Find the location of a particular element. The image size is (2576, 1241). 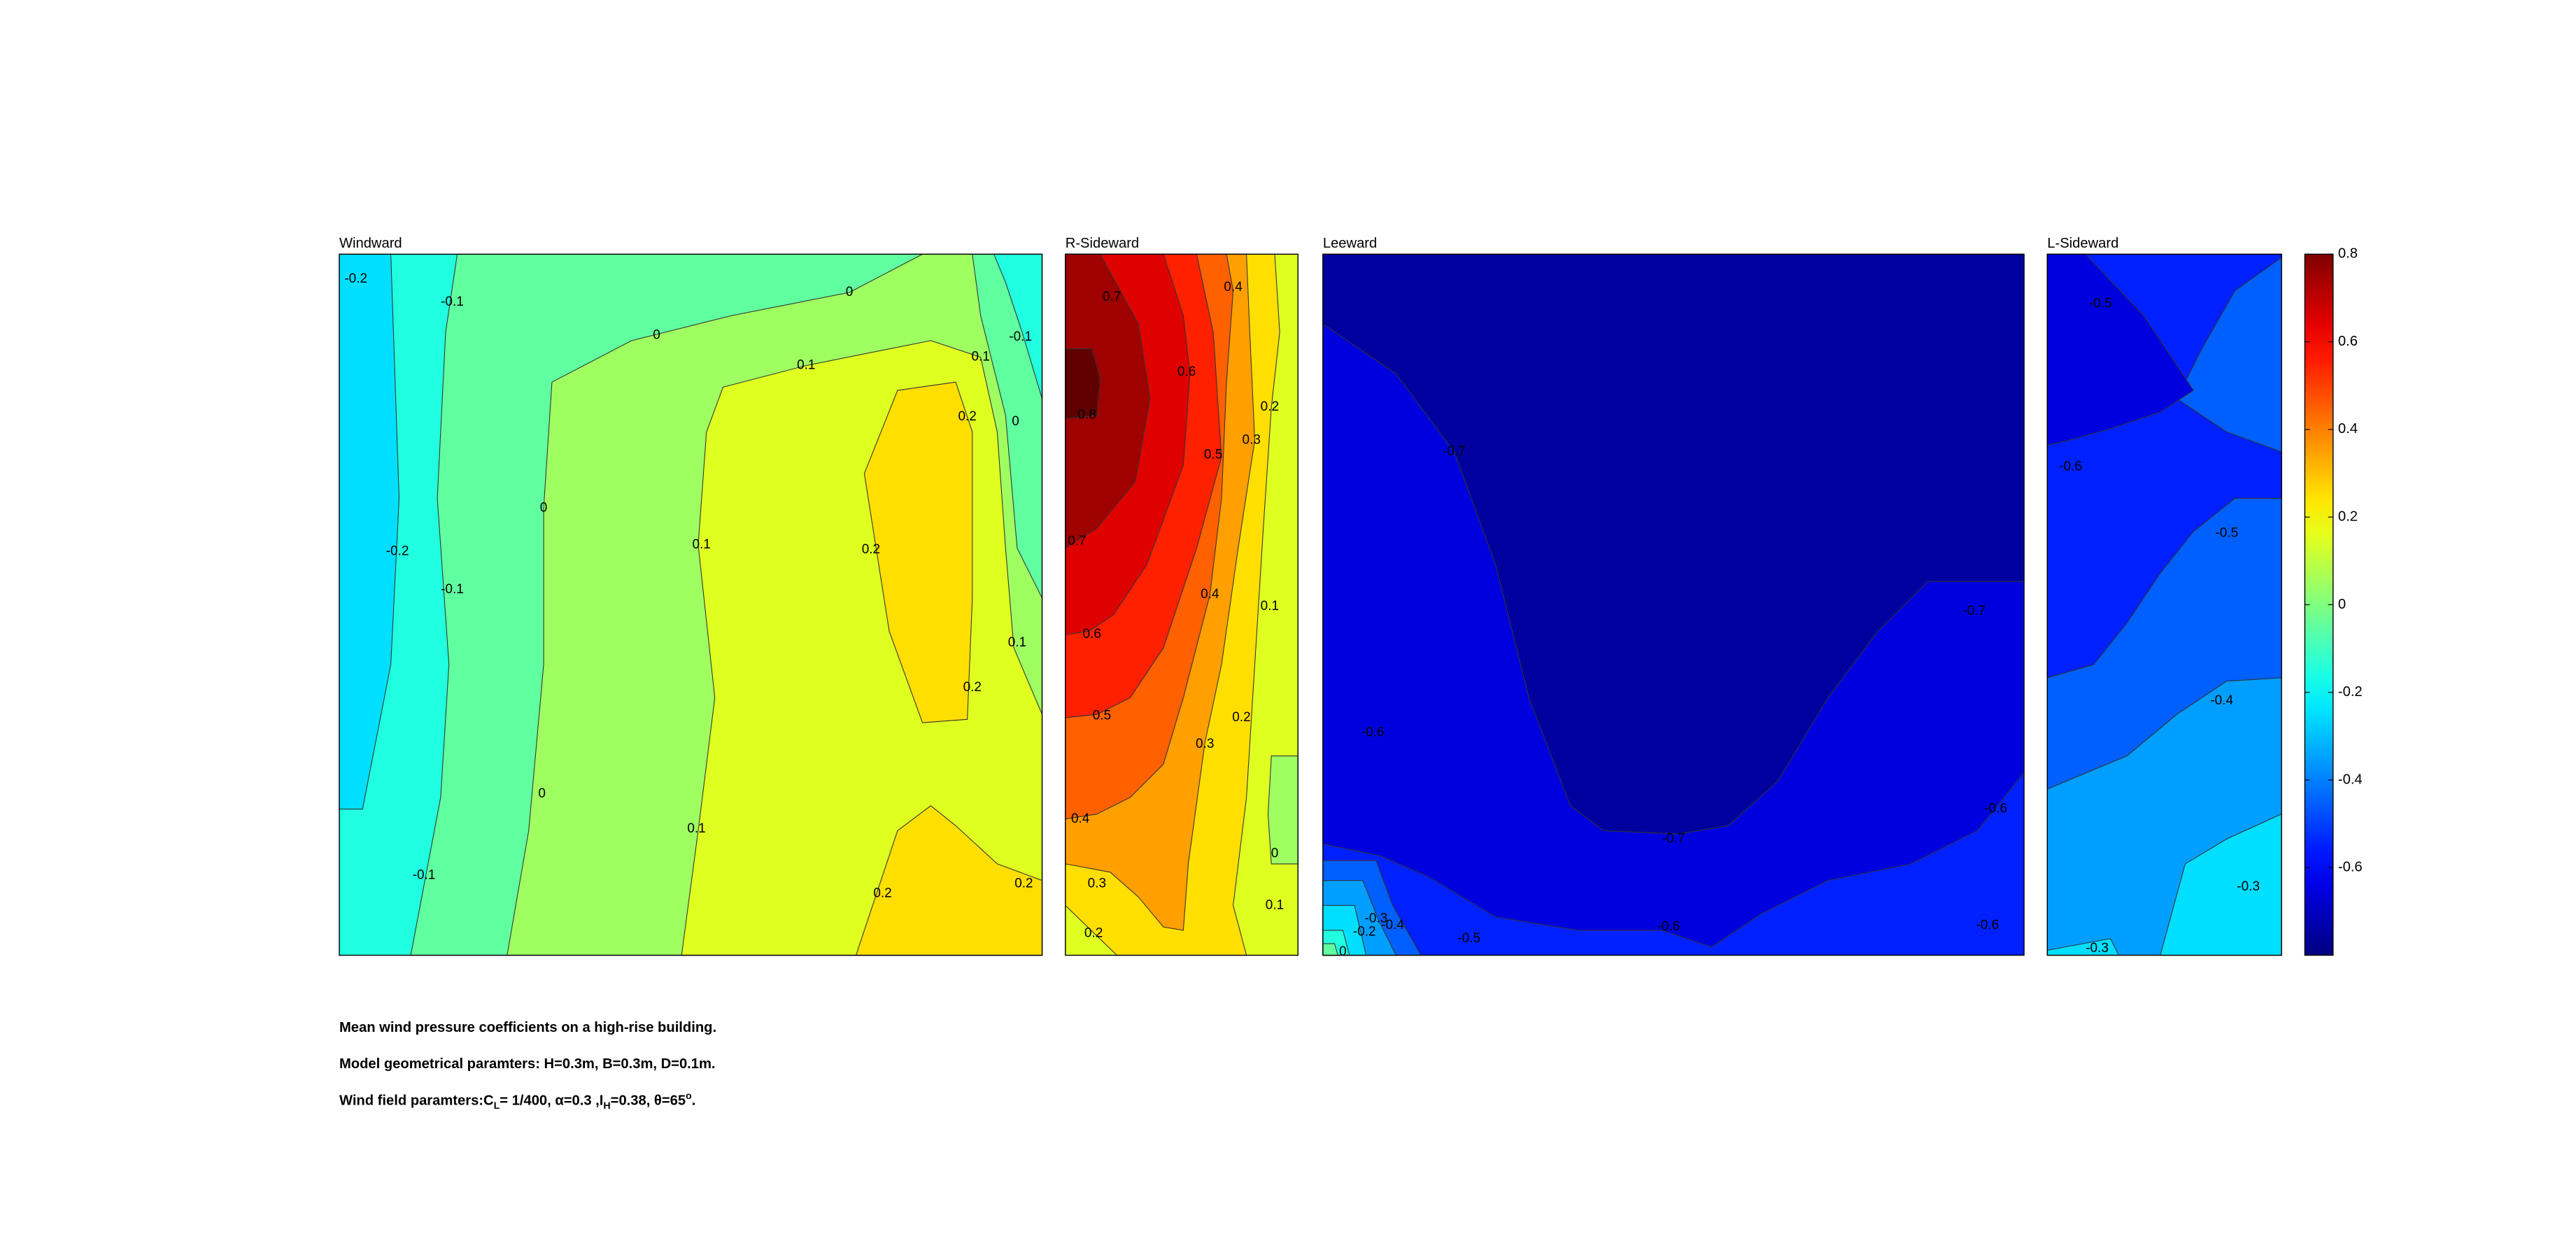

colorbar-tick-label: 0 is located at coordinates (2342, 604).